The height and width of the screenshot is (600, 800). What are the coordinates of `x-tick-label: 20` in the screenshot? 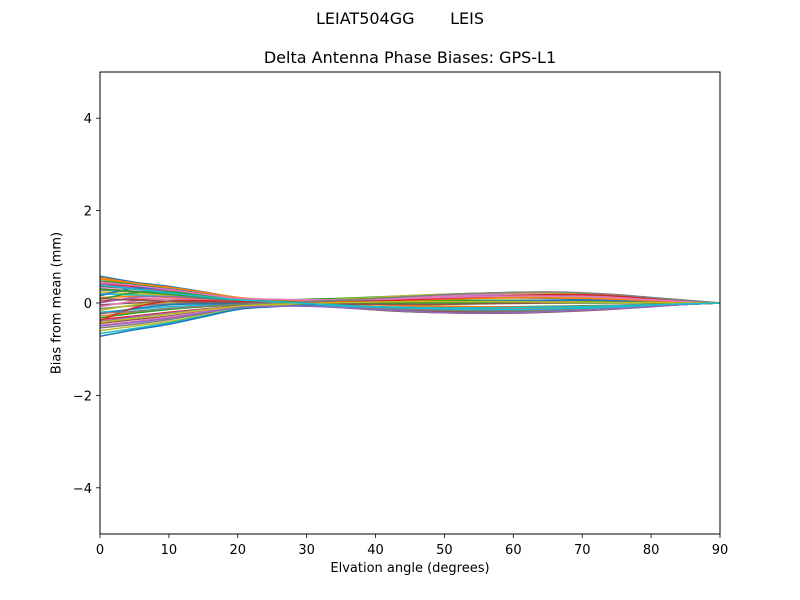 It's located at (238, 550).